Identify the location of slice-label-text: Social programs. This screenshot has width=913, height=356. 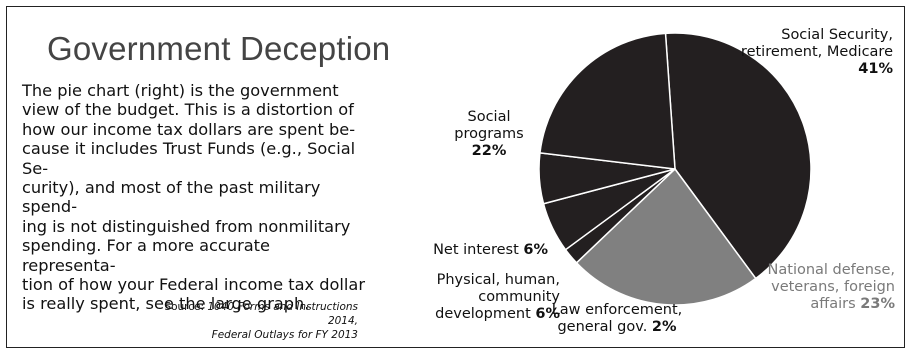
(489, 125).